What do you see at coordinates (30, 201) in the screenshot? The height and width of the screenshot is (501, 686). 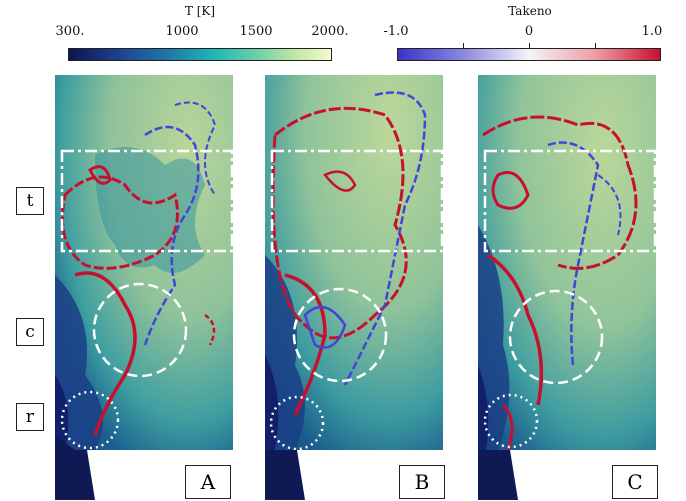 I see `region-label-t: t` at bounding box center [30, 201].